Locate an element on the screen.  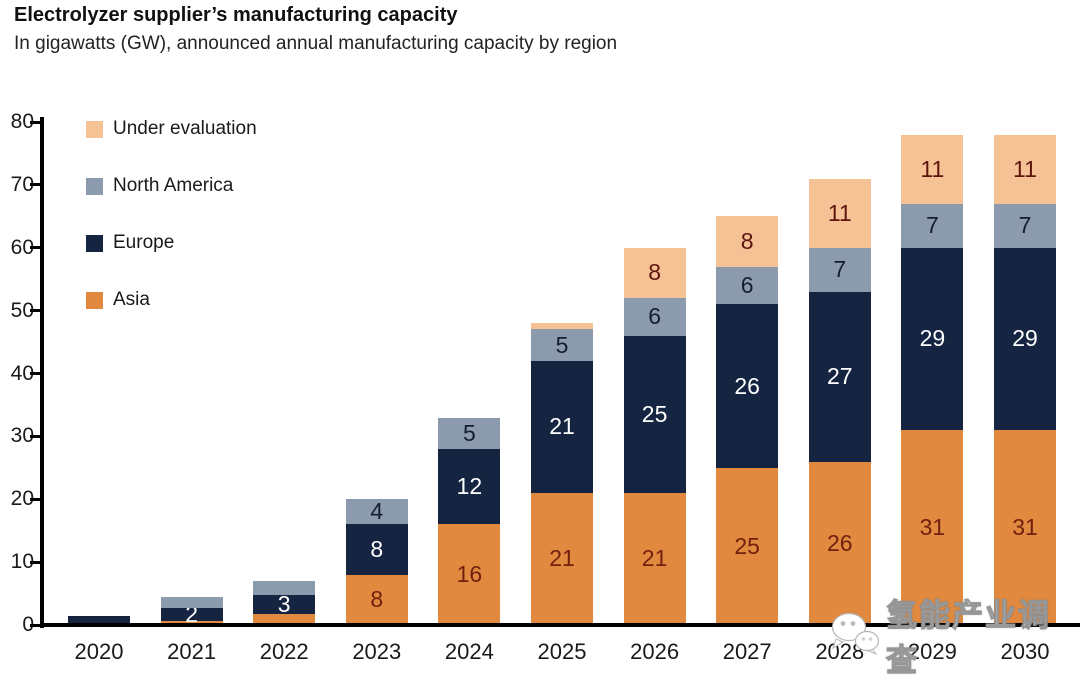
bar-segment-north-america-2021 is located at coordinates (191, 602).